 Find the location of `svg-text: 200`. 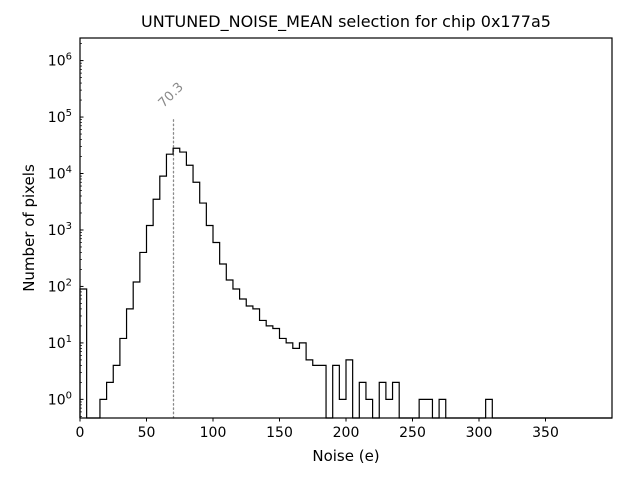

svg-text: 200 is located at coordinates (346, 433).